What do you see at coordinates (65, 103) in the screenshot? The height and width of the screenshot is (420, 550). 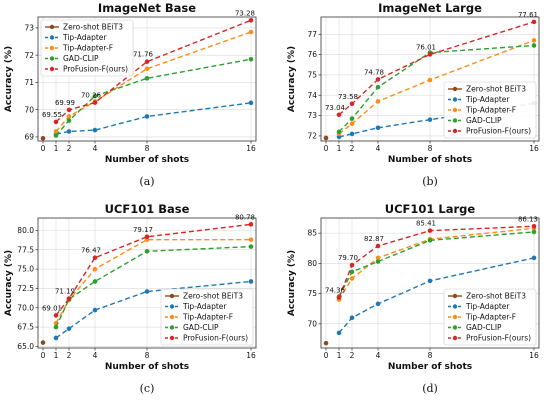 I see `annotation-label: 69.99` at bounding box center [65, 103].